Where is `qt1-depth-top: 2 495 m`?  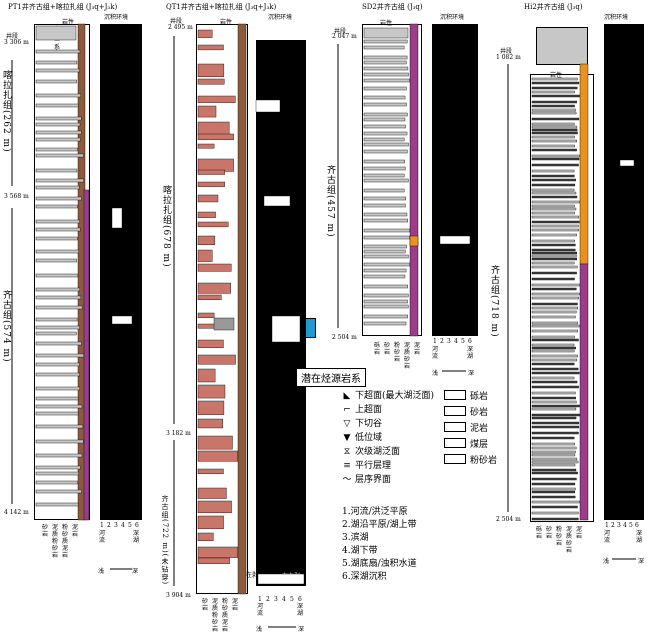 qt1-depth-top: 2 495 m is located at coordinates (180, 27).